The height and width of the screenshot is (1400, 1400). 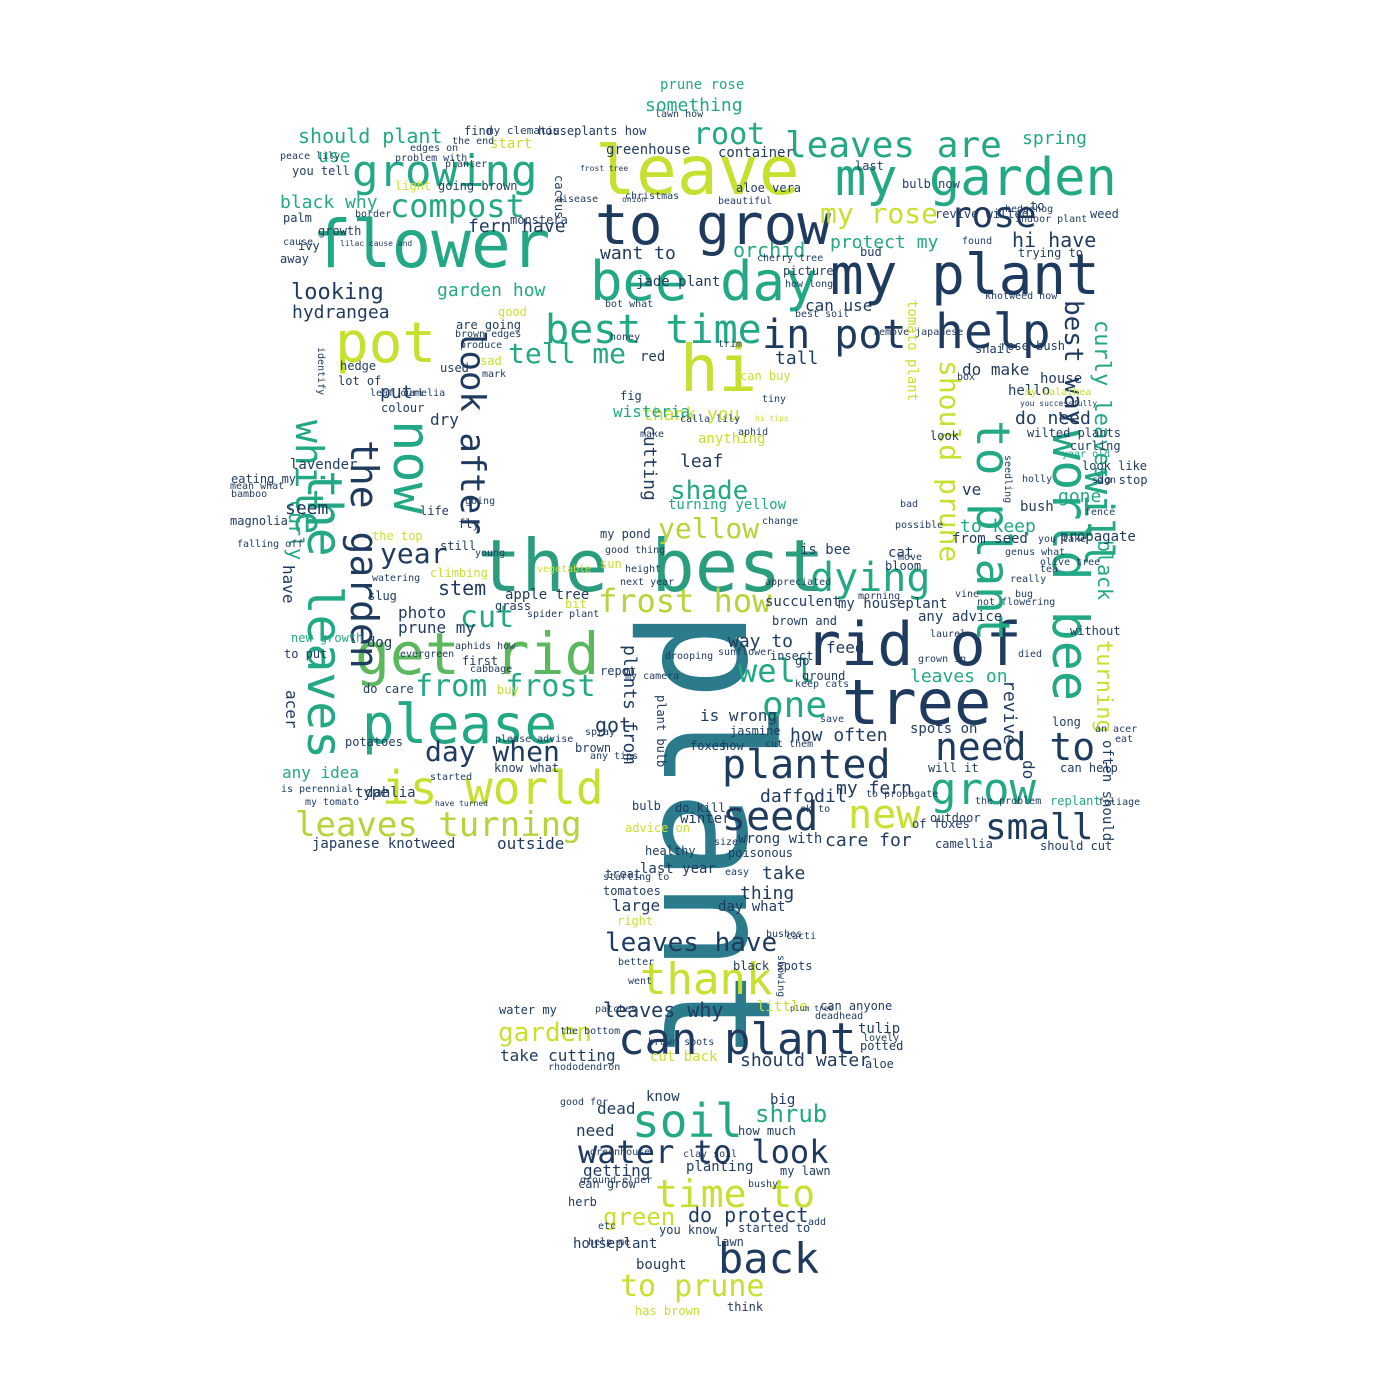 I want to click on cloud-word: type, so click(x=372, y=793).